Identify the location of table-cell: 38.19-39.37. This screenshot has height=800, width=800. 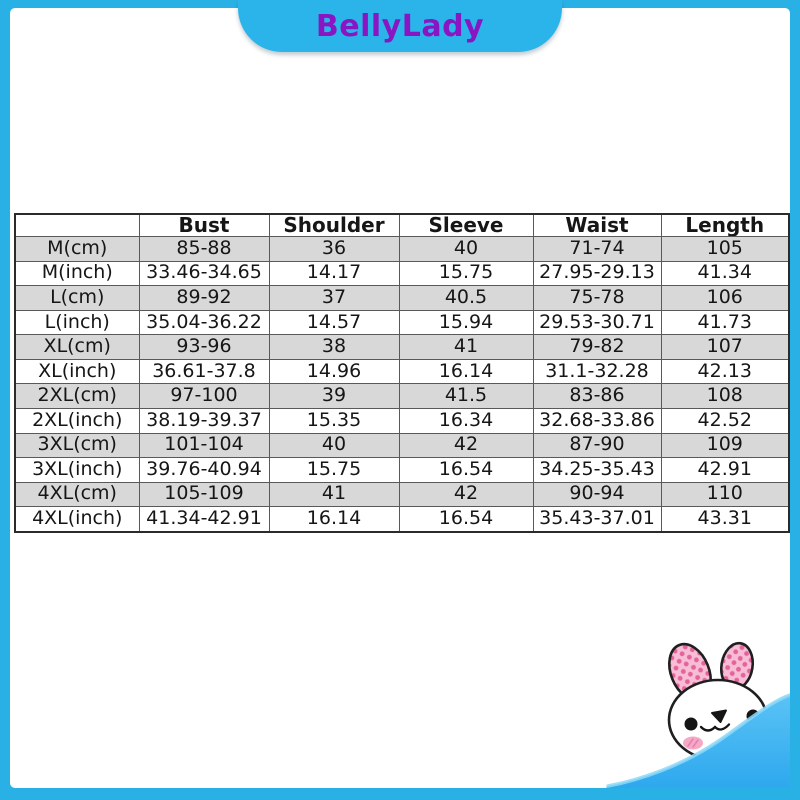
(204, 420).